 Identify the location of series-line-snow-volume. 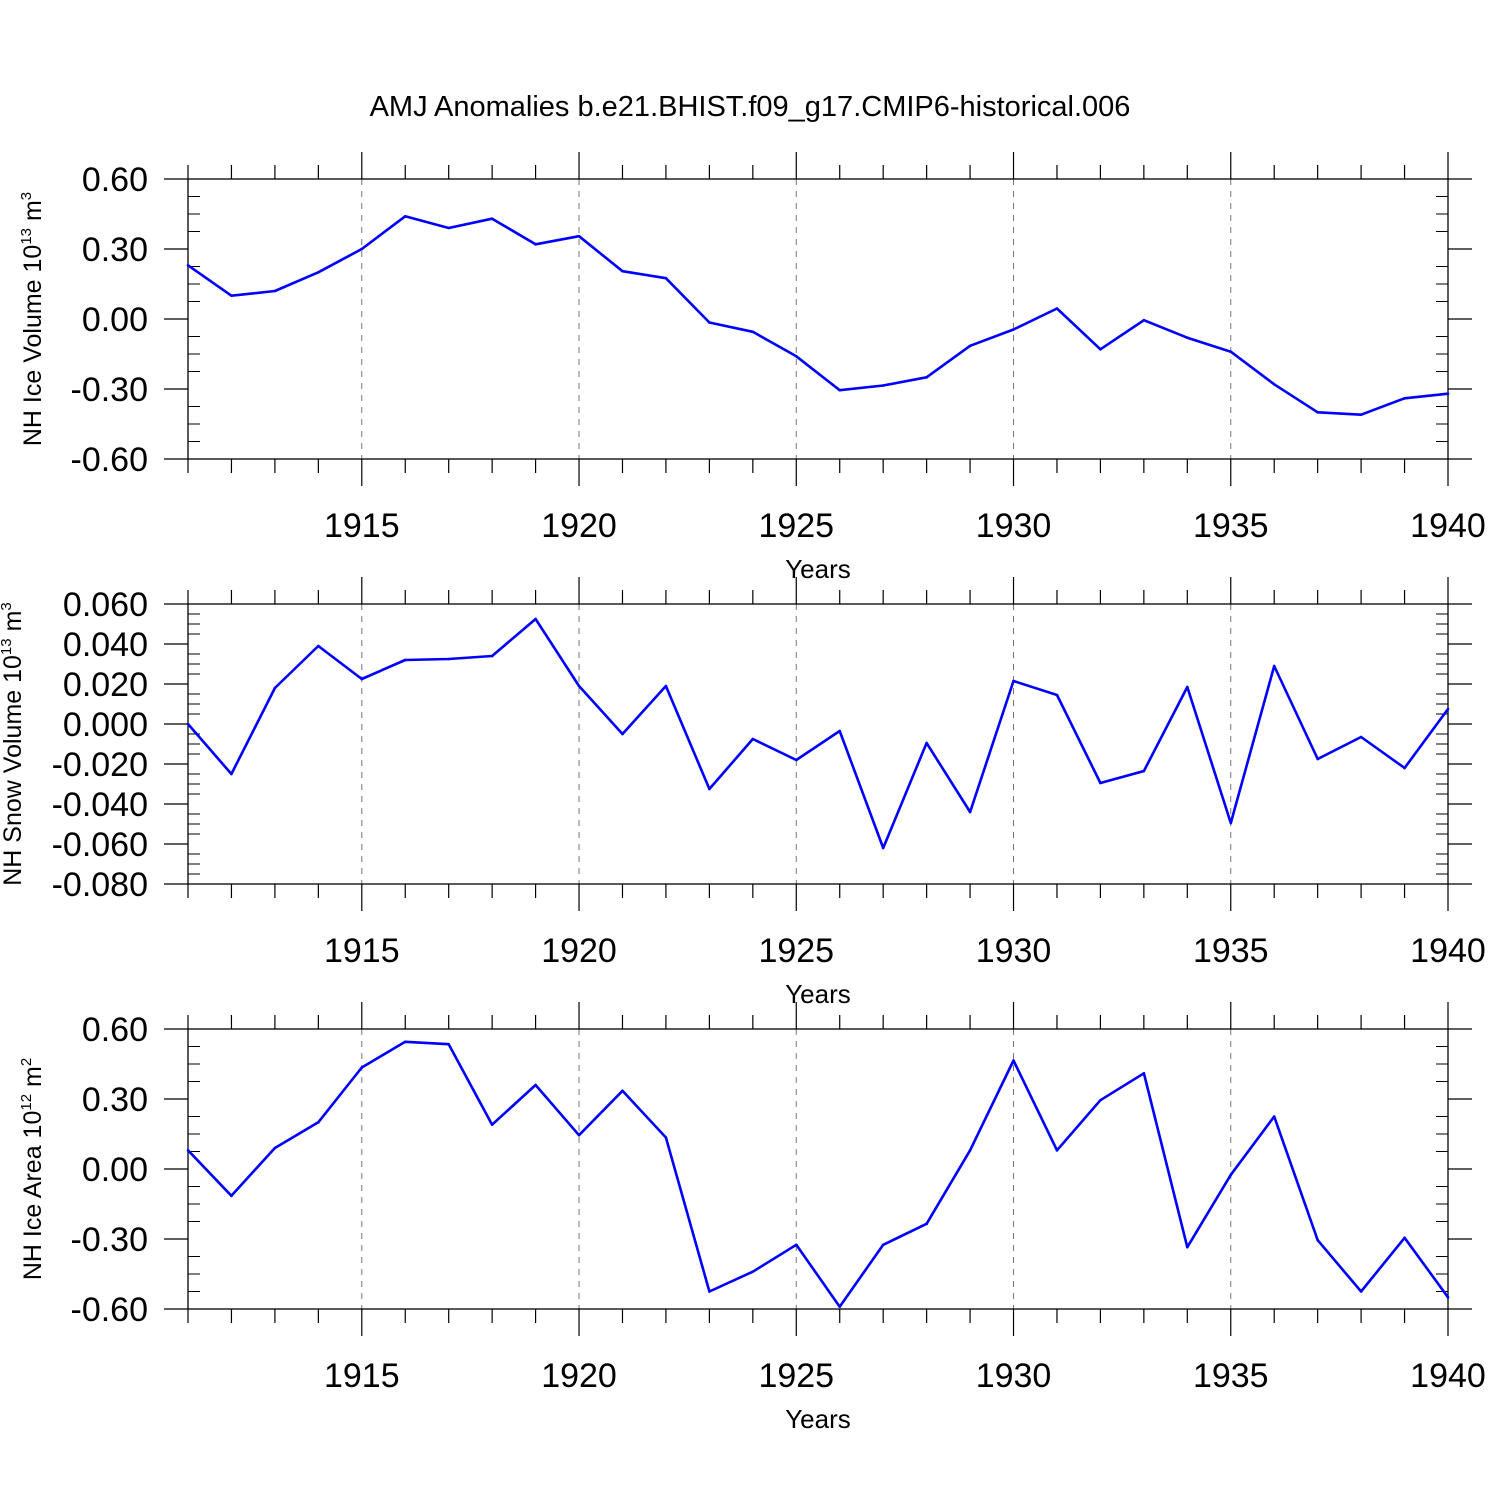
(818, 733).